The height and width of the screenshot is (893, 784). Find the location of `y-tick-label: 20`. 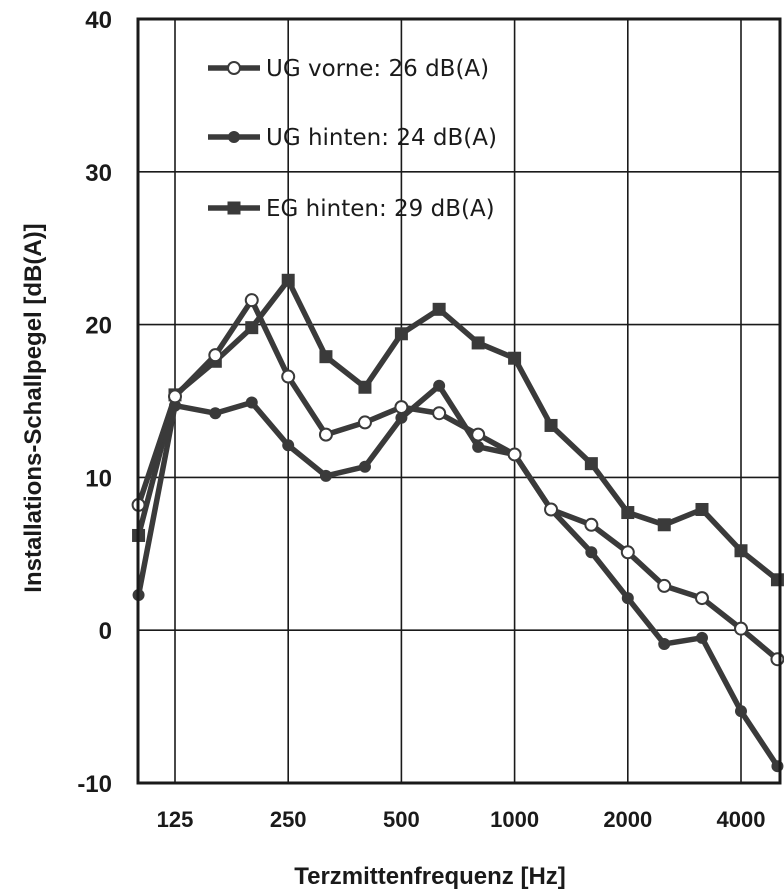

y-tick-label: 20 is located at coordinates (98, 326).